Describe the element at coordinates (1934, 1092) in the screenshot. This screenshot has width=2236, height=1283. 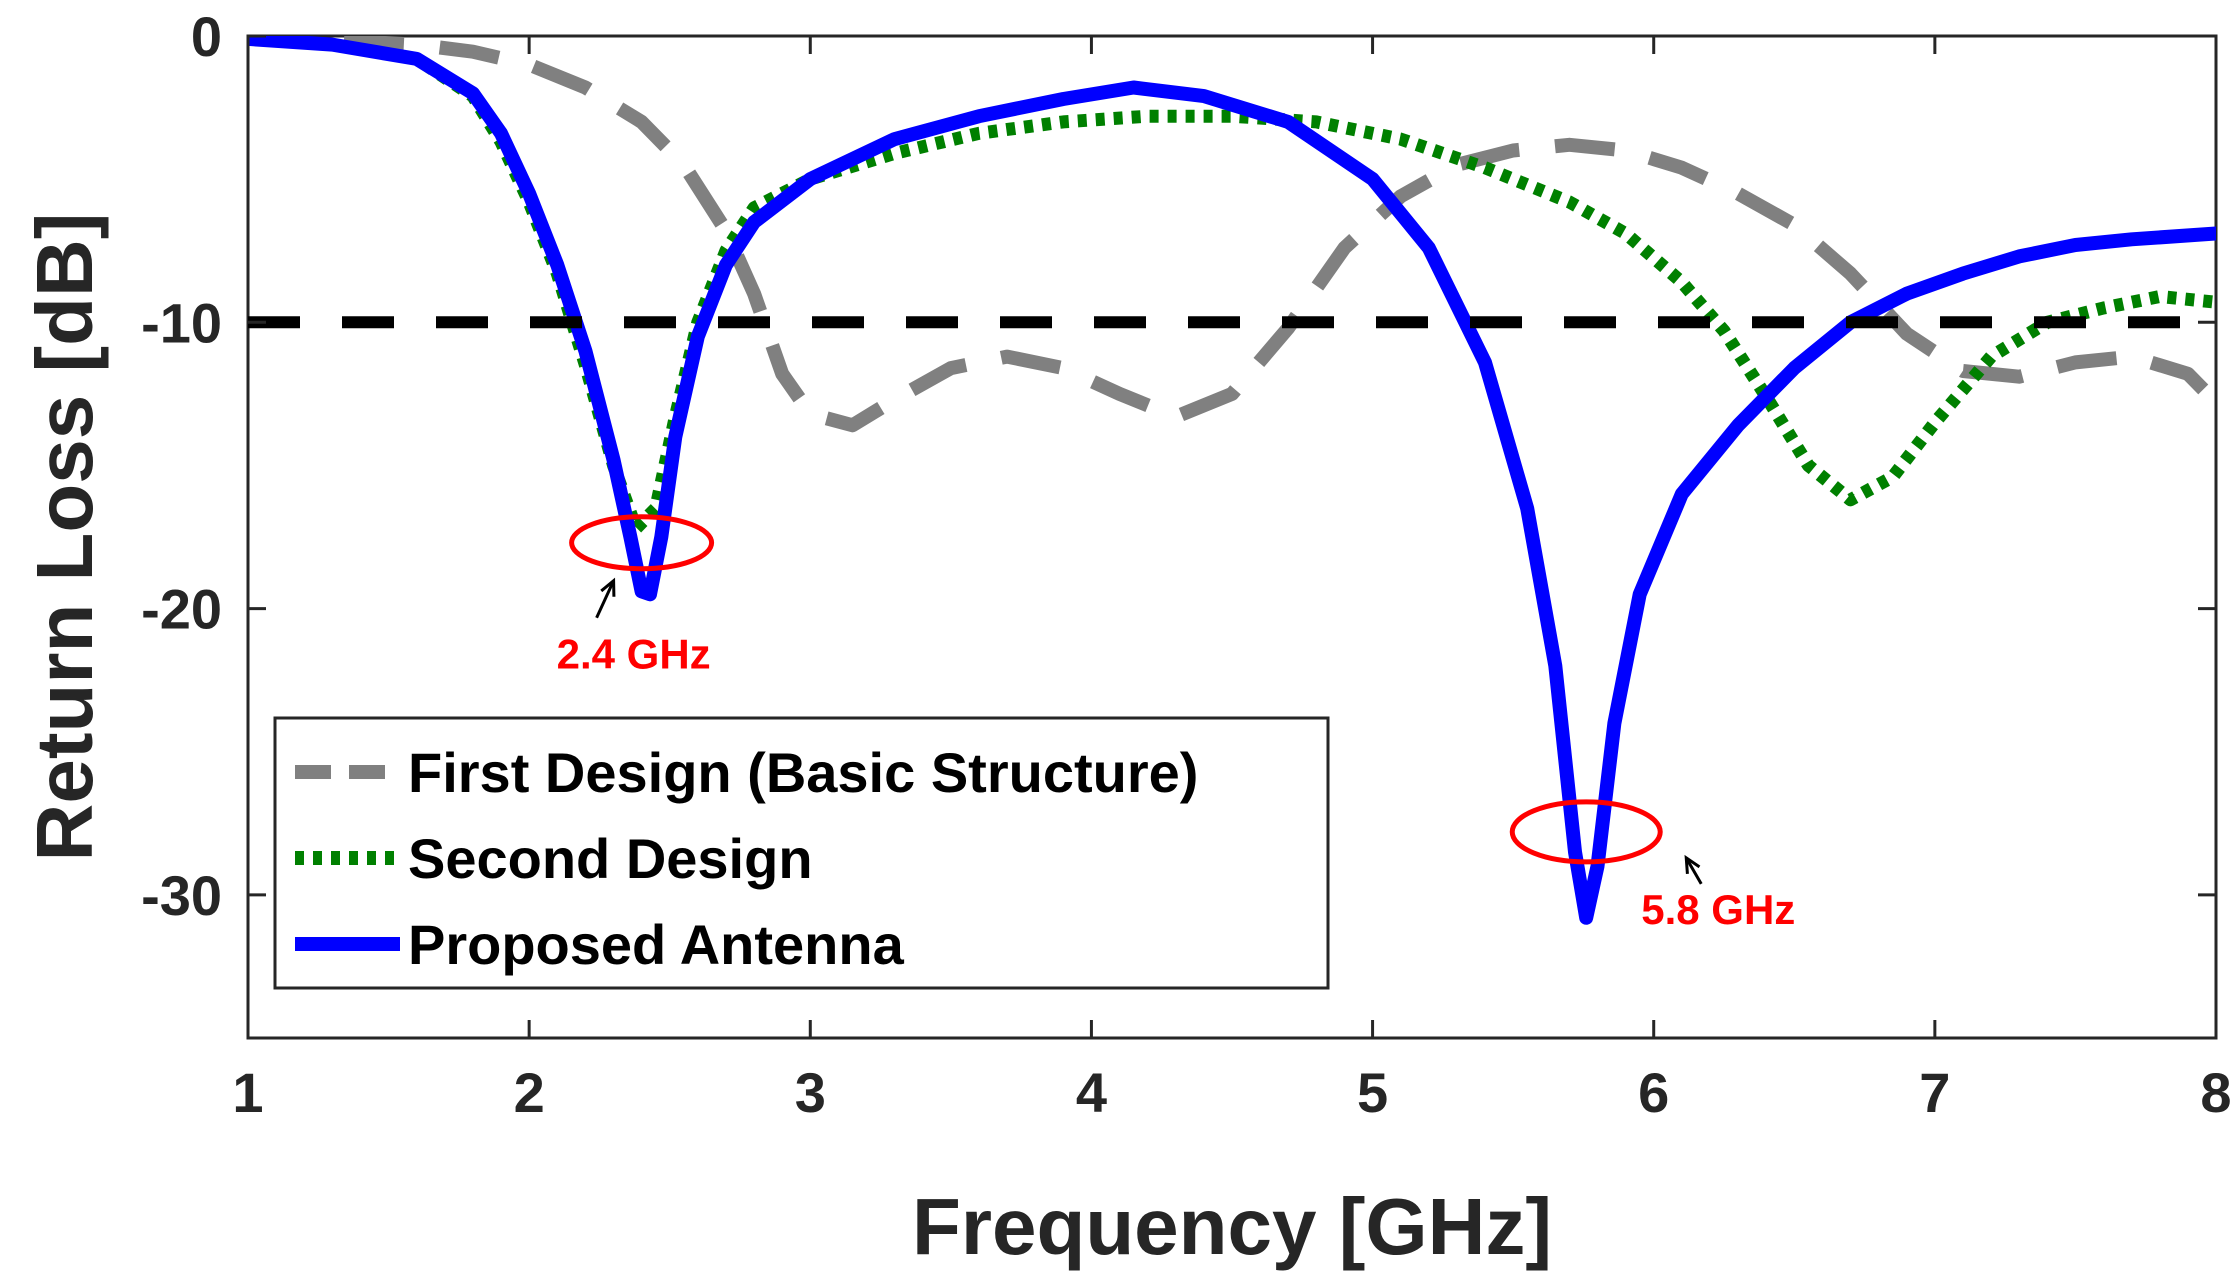
I see `x-tick-label: 7` at that location.